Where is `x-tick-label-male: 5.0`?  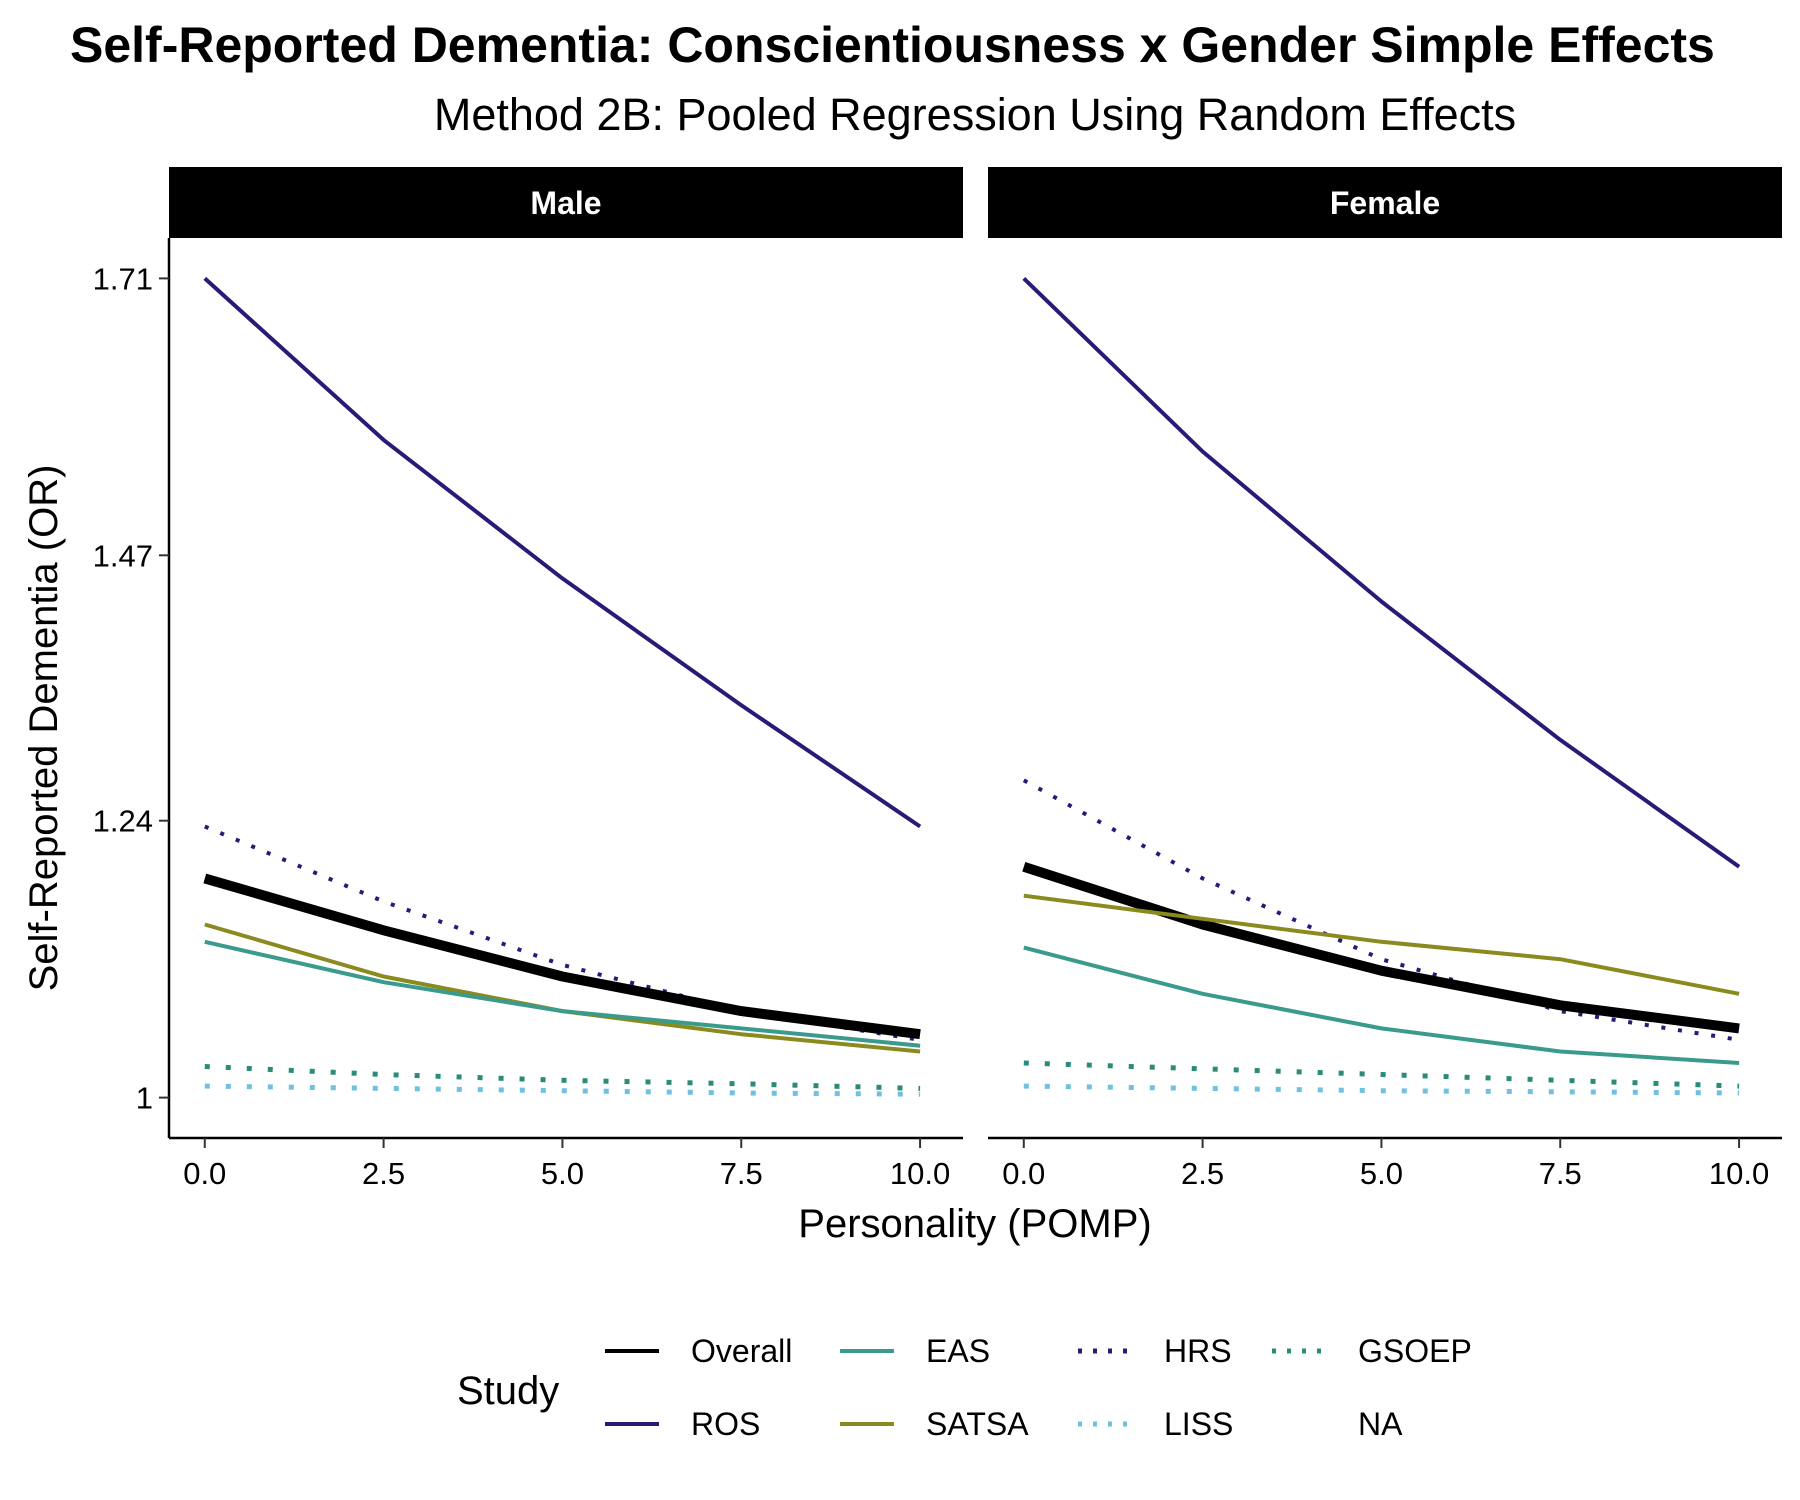
x-tick-label-male: 5.0 is located at coordinates (562, 1173).